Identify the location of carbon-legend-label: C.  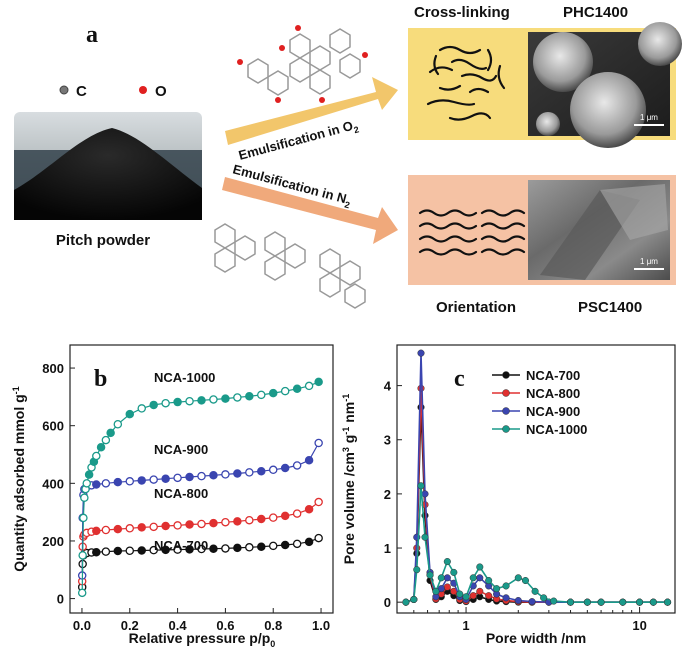
(81, 91).